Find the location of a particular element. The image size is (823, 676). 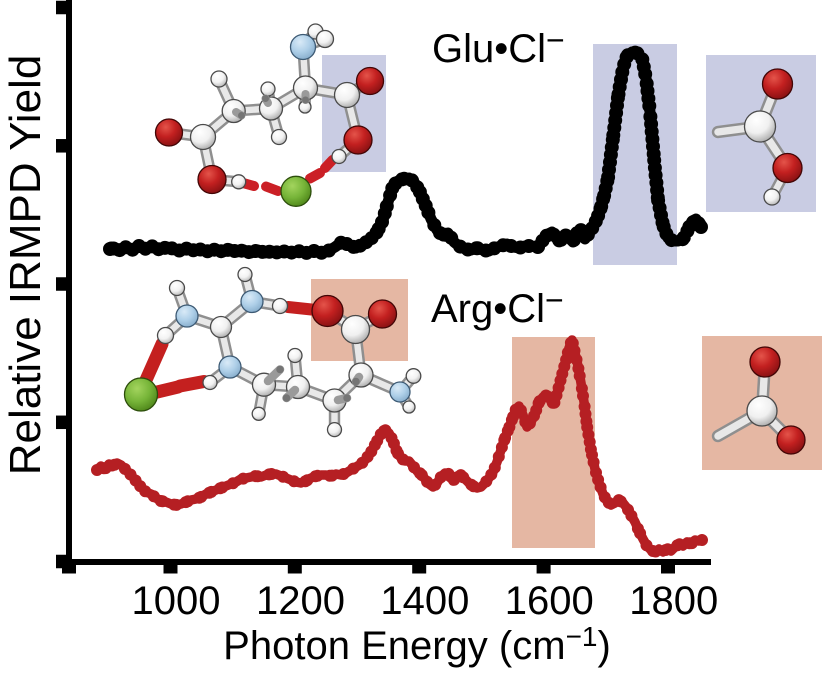

svg-text: 1000 is located at coordinates (176, 601).